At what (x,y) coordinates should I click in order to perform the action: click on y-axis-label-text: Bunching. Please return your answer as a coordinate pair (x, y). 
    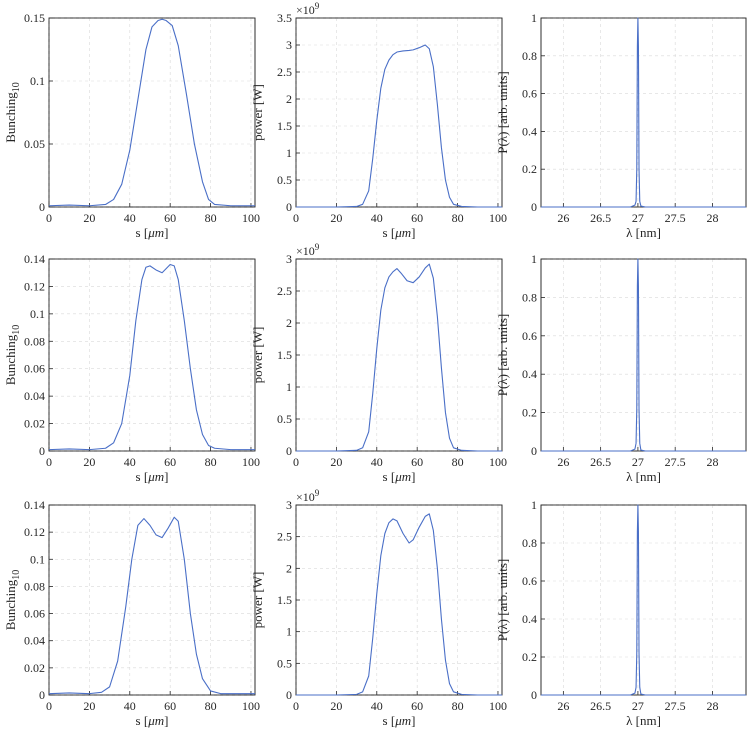
    Looking at the image, I should click on (10, 117).